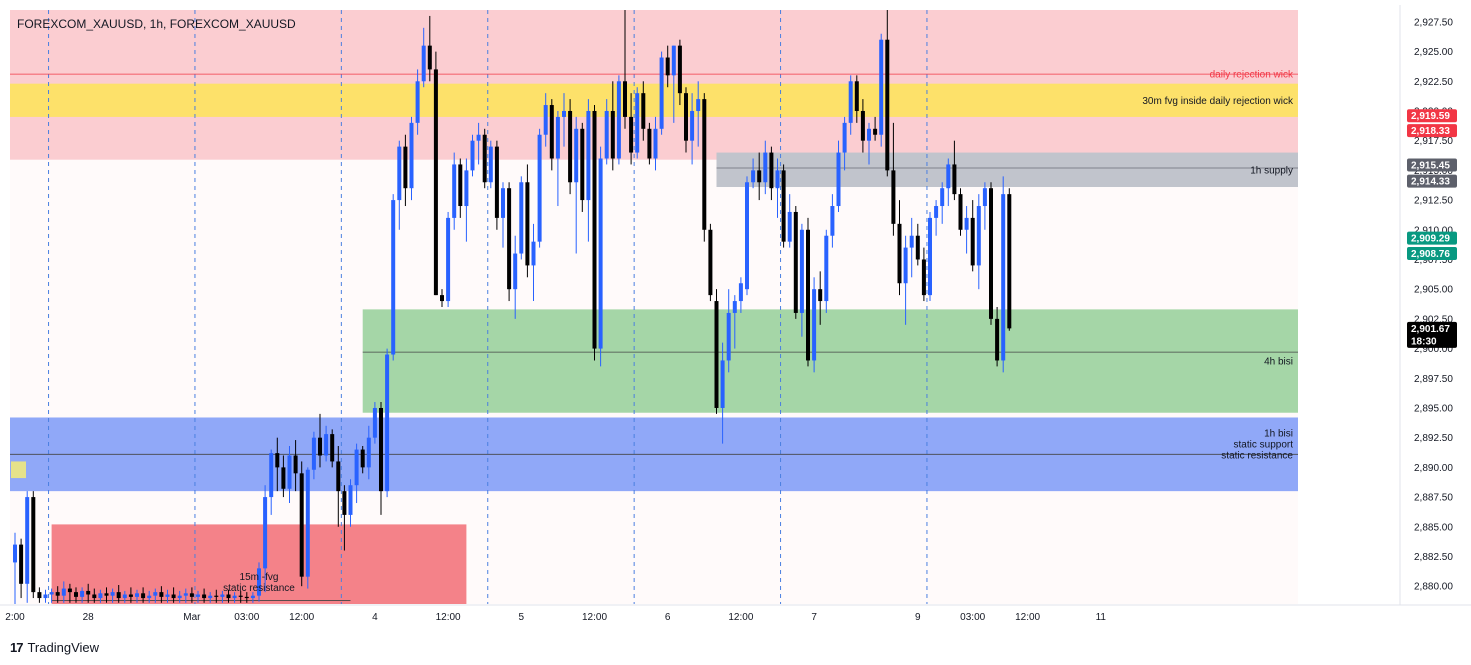 This screenshot has height=665, width=1471. What do you see at coordinates (54, 647) in the screenshot?
I see `tradingview-brand: 17 TradingView` at bounding box center [54, 647].